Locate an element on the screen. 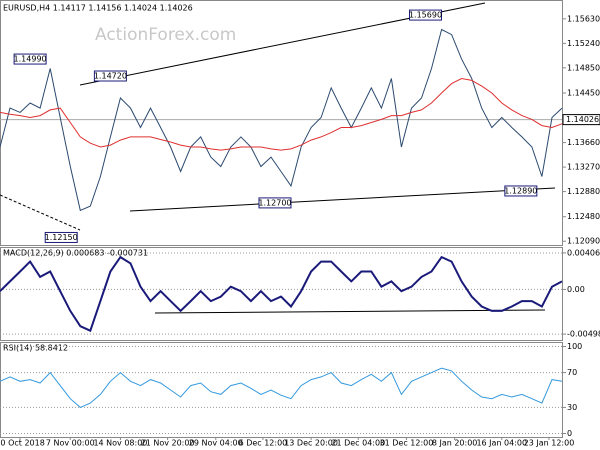  x-tick-label: 23 Jan 12:00 is located at coordinates (549, 443).